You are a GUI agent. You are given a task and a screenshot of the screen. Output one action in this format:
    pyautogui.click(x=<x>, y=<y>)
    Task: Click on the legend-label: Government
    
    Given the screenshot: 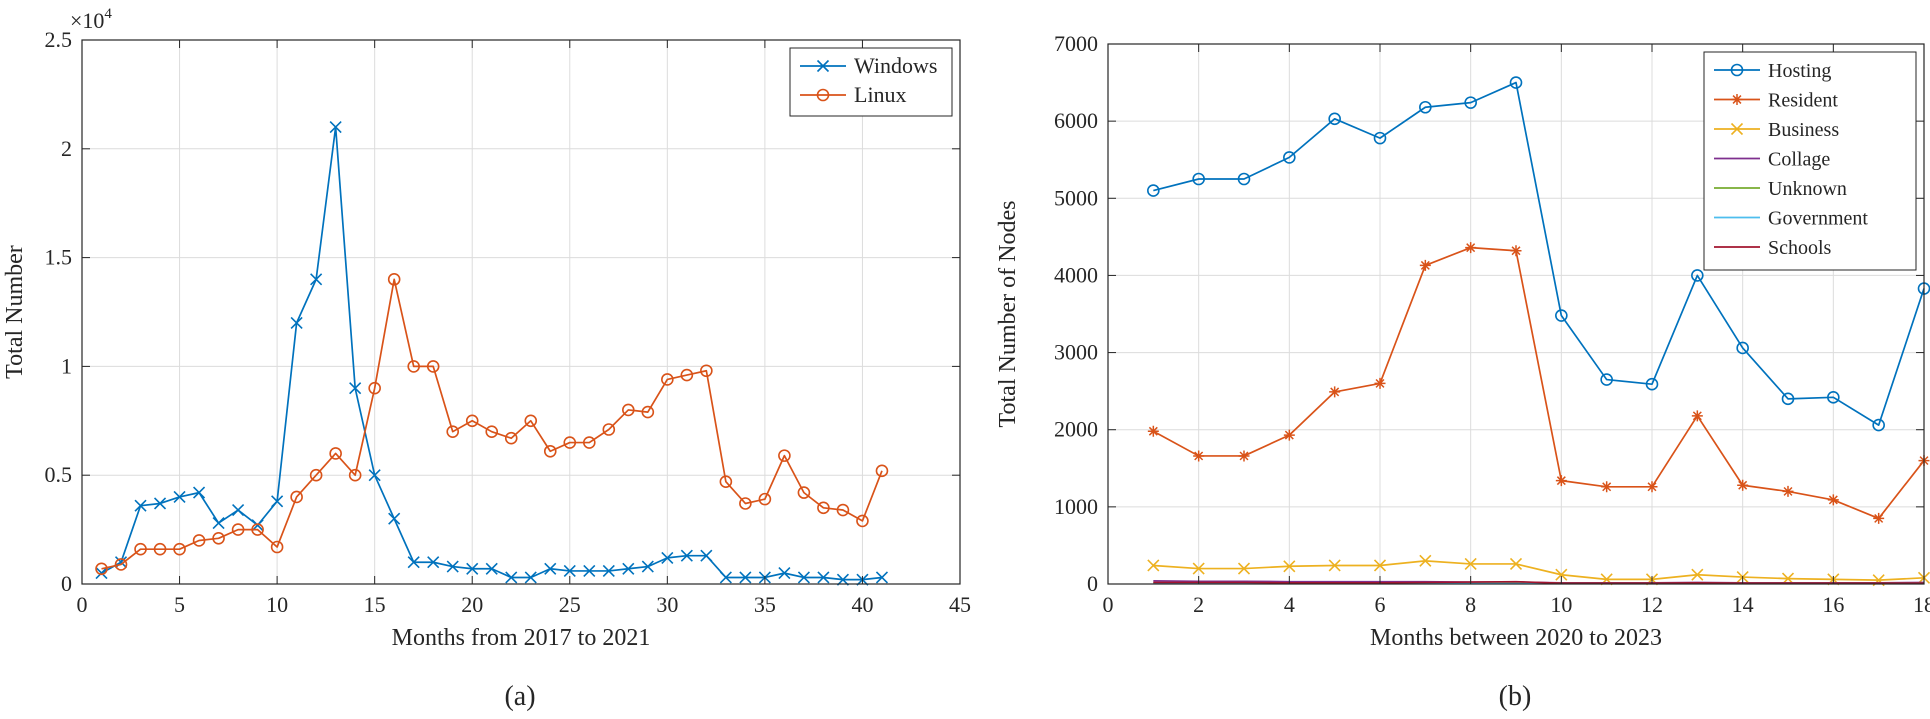 What is the action you would take?
    pyautogui.click(x=1818, y=219)
    